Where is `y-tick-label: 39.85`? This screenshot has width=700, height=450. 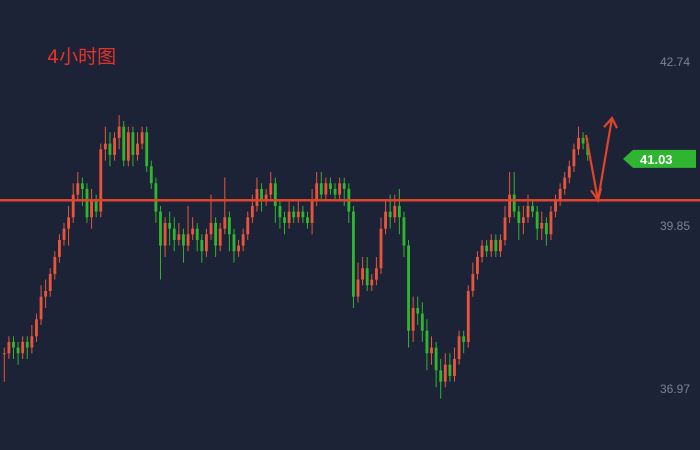
y-tick-label: 39.85 is located at coordinates (675, 226).